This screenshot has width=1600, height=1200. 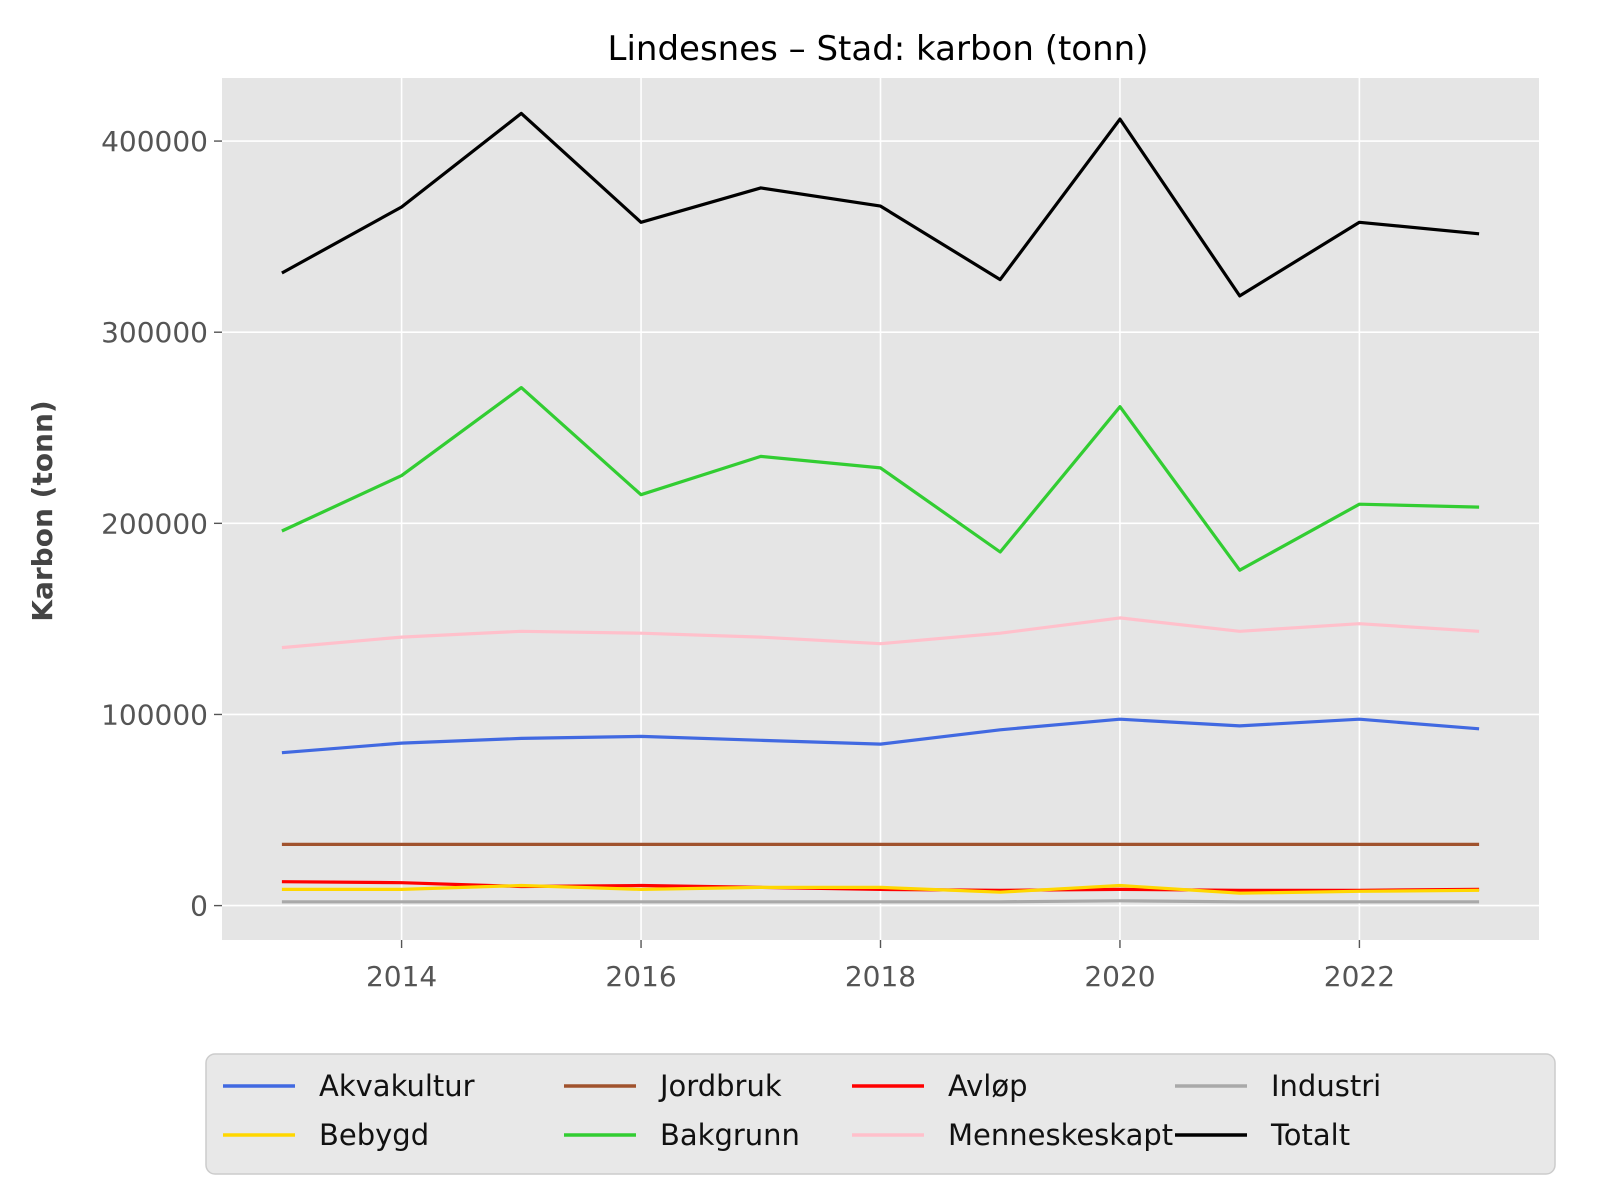 I want to click on x-tick-label: 2018, so click(x=880, y=976).